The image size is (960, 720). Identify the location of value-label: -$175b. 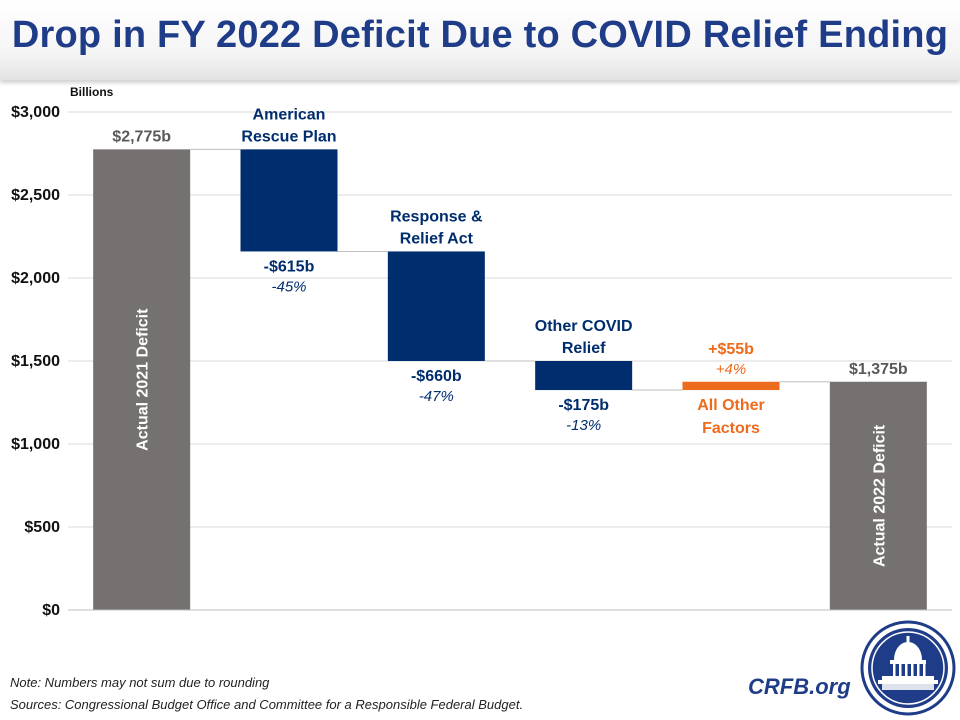
(583, 405).